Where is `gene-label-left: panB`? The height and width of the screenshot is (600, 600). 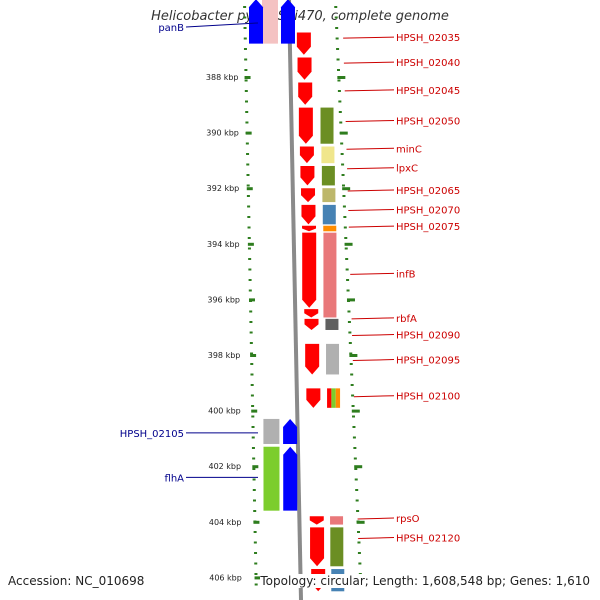
gene-label-left: panB is located at coordinates (171, 28).